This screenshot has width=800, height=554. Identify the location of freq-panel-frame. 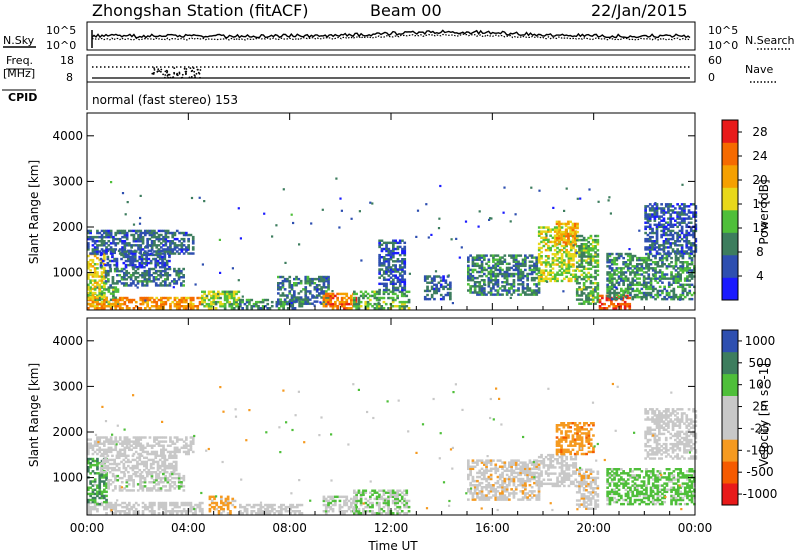
(391, 68).